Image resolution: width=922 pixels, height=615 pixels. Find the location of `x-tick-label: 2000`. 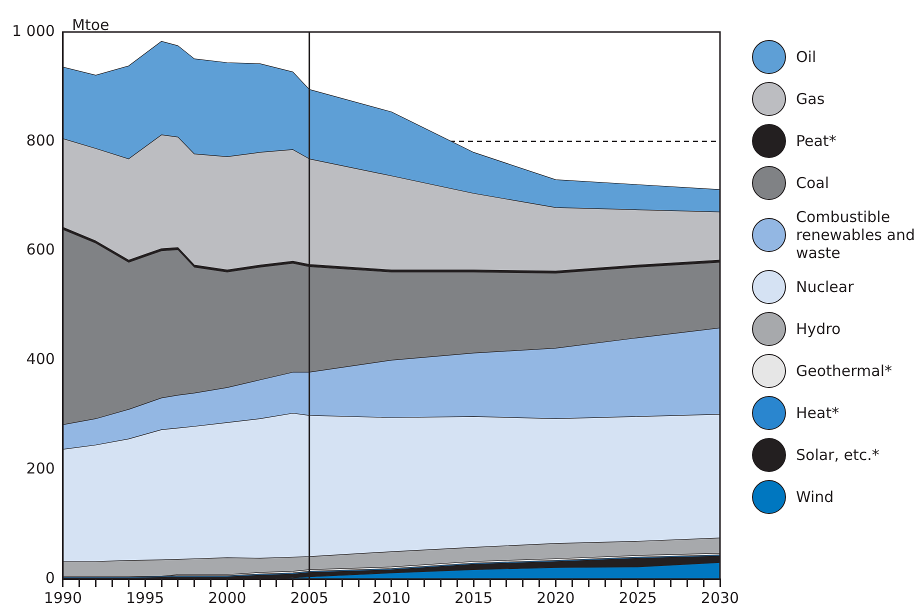

x-tick-label: 2000 is located at coordinates (227, 597).